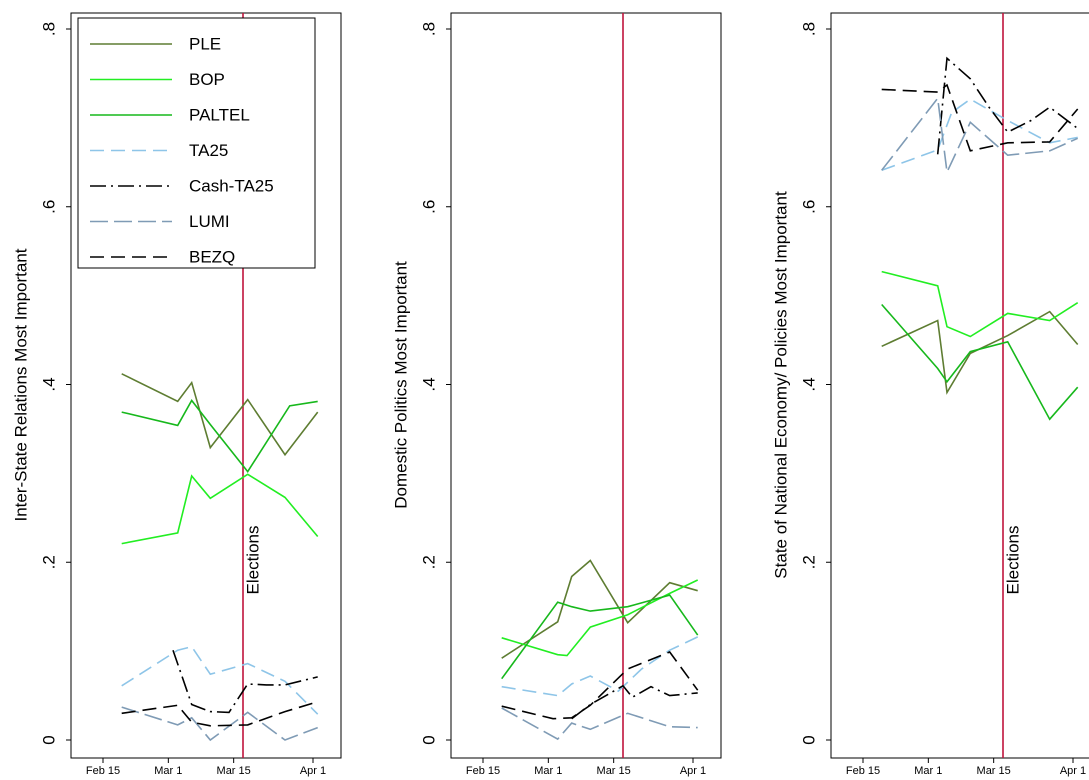  Describe the element at coordinates (209, 221) in the screenshot. I see `legend-label-lumi: LUMI` at that location.